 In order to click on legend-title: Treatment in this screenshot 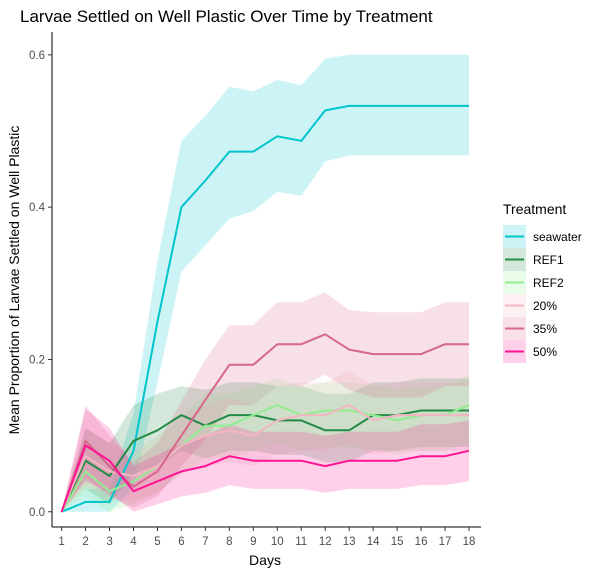, I will do `click(534, 209)`.